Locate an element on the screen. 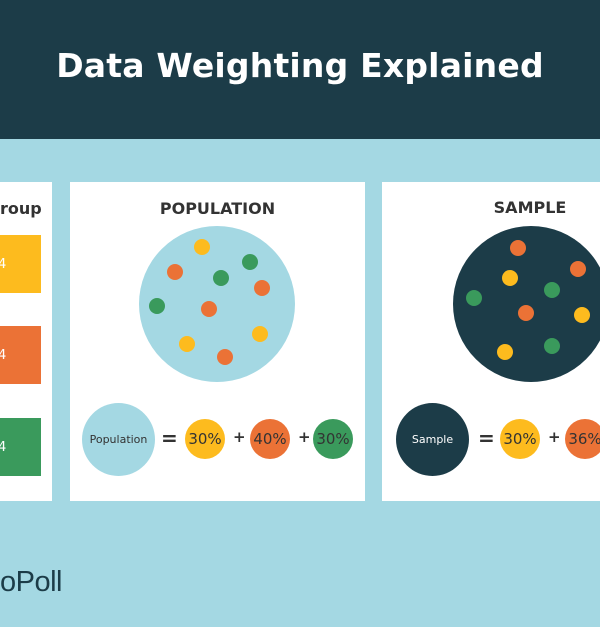 This screenshot has height=627, width=600. population-circle is located at coordinates (217, 304).